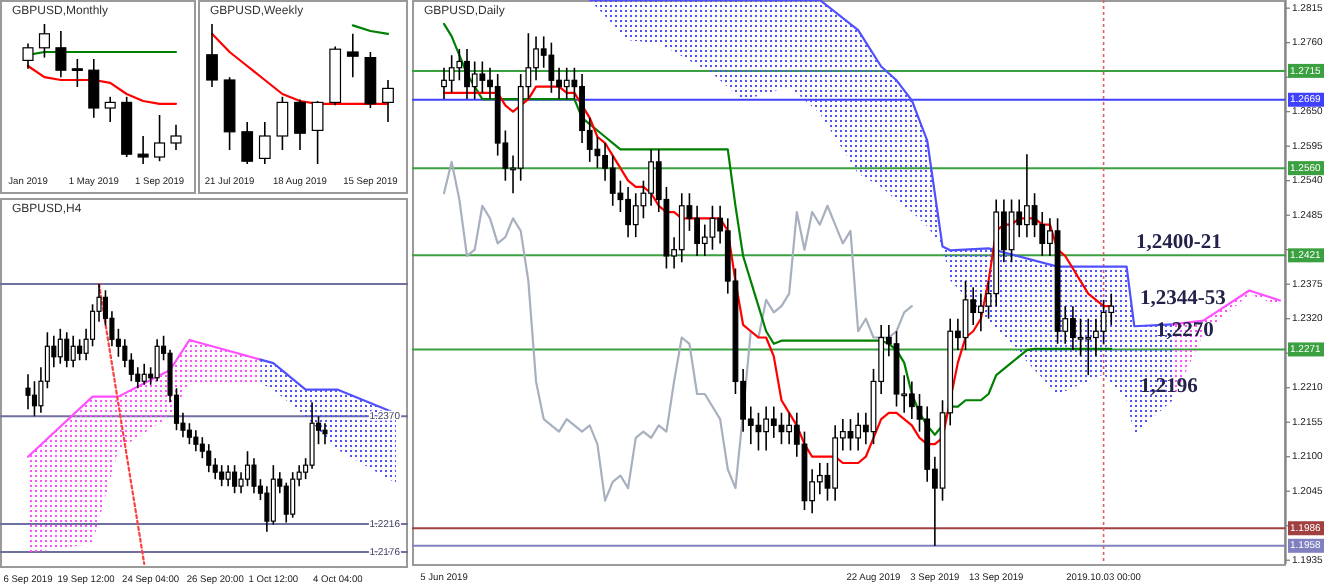 This screenshot has width=1330, height=586. I want to click on annotation: 1,2400-21, so click(1179, 243).